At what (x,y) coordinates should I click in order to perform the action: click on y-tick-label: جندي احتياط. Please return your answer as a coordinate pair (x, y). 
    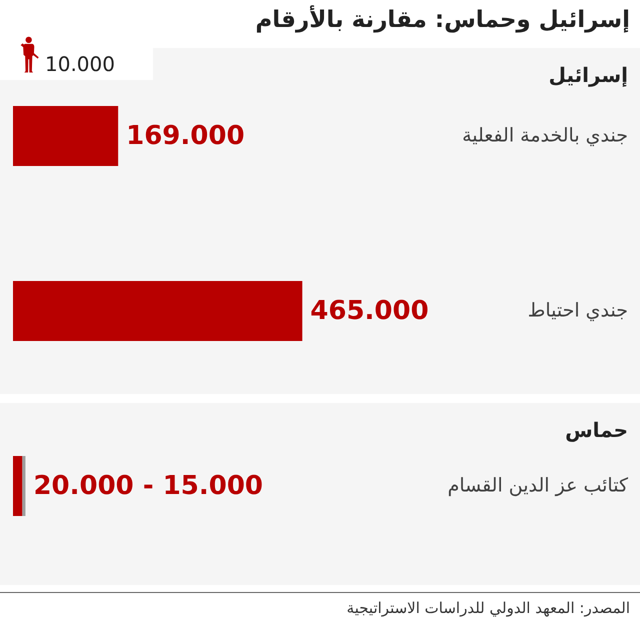
    Looking at the image, I should click on (578, 311).